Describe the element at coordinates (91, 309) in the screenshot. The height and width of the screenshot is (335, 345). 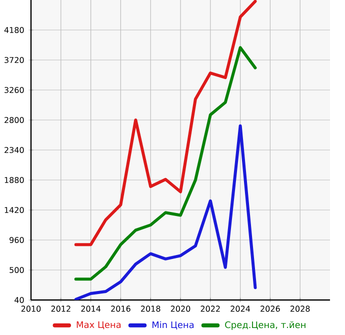
I see `x-tick-label: 2014` at that location.